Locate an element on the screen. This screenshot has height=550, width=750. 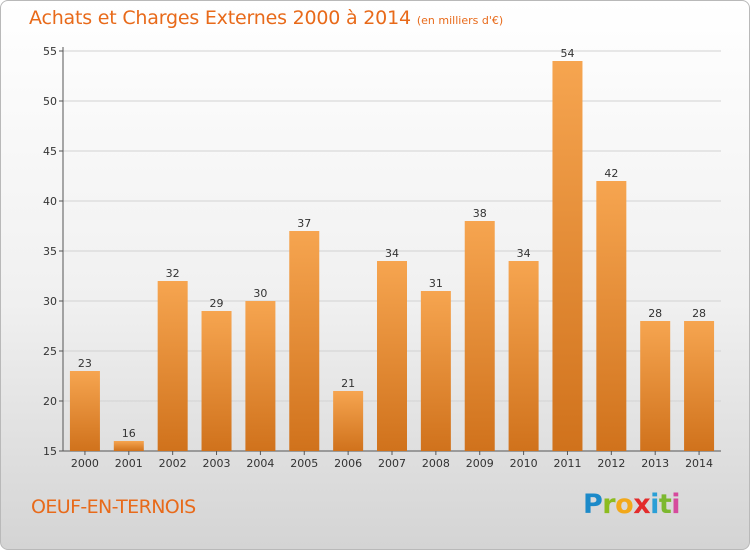
data-label: 16 is located at coordinates (129, 433).